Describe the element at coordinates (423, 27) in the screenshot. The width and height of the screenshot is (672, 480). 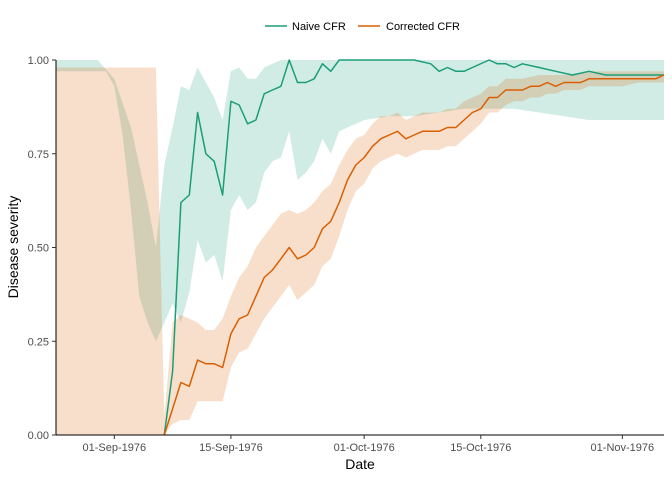
I see `legend-label-corrected-cfr: Corrected CFR` at that location.